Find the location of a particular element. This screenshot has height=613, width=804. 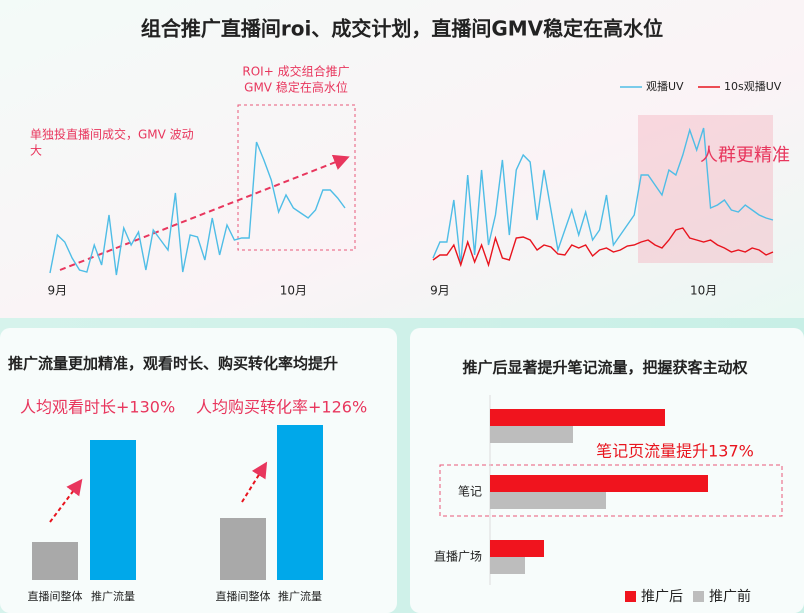

y-tick-label: 笔记 is located at coordinates (470, 491).